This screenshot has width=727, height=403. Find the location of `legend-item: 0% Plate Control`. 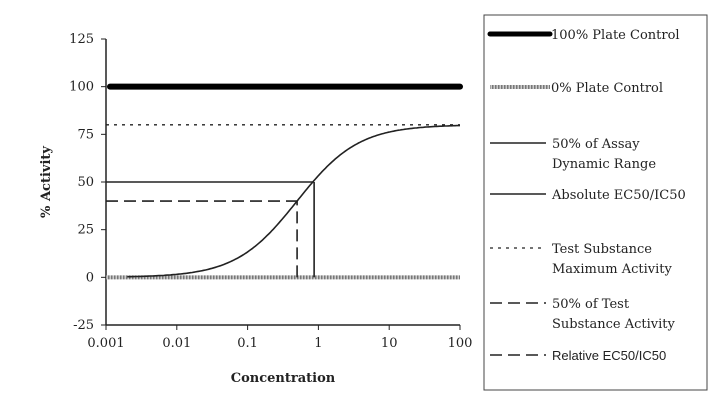

legend-item: 0% Plate Control is located at coordinates (576, 88).